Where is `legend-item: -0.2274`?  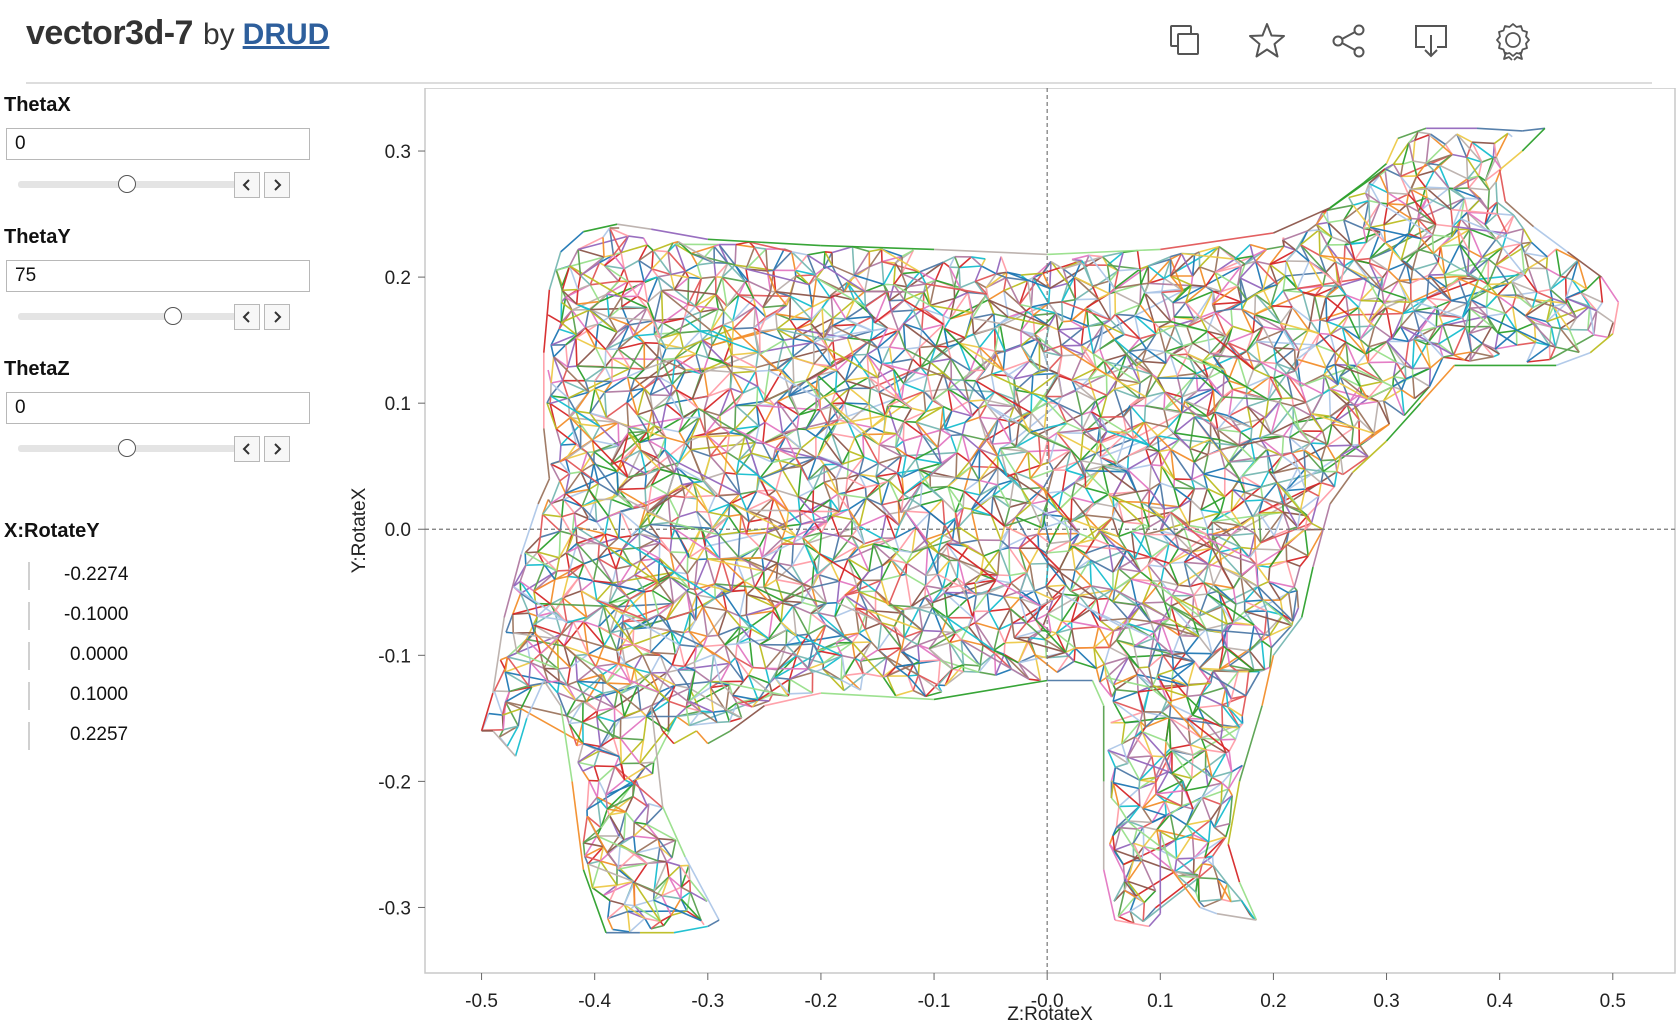 legend-item: -0.2274 is located at coordinates (164, 576).